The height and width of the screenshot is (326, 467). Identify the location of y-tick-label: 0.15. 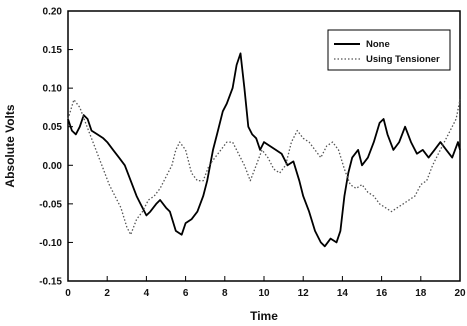
(53, 50).